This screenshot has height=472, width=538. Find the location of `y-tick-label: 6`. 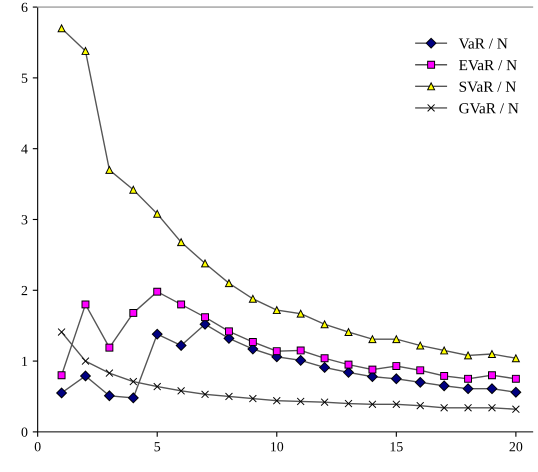

y-tick-label: 6 is located at coordinates (25, 7).